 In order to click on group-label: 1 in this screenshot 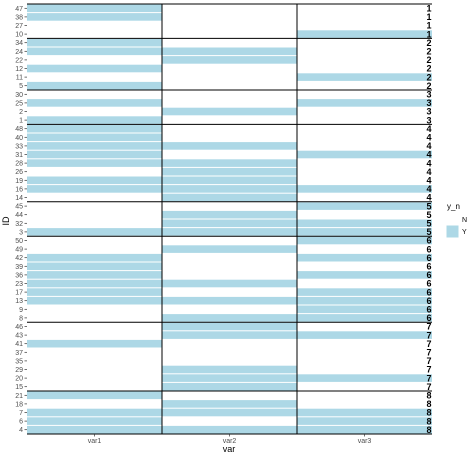, I will do `click(428, 9)`.